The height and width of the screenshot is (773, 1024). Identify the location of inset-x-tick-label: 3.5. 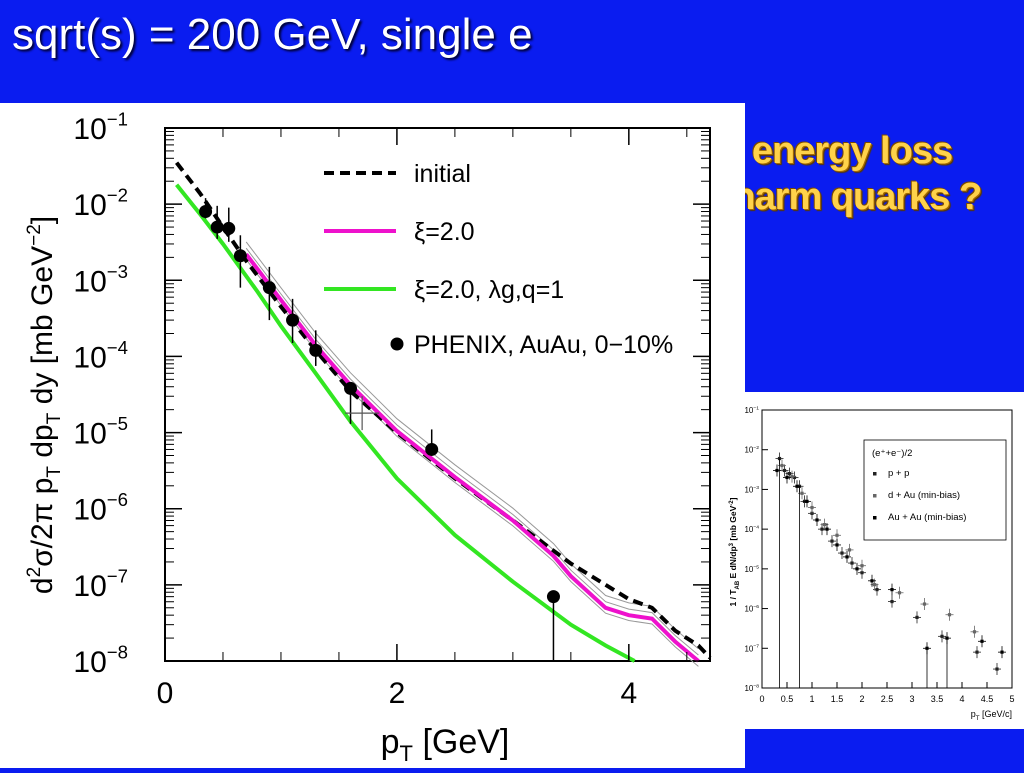
(937, 699).